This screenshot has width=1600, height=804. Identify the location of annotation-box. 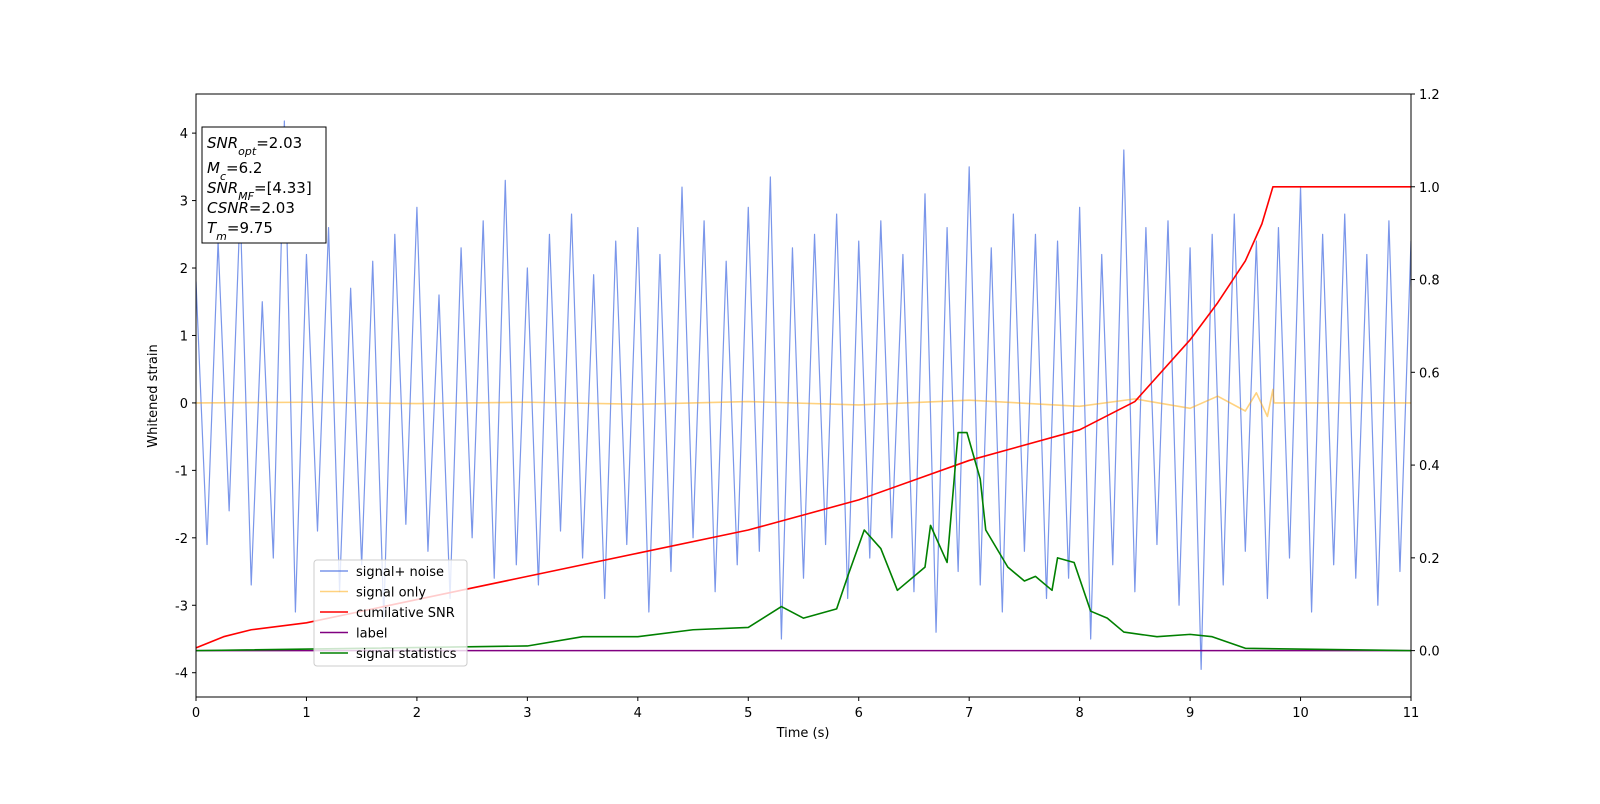
(264, 185).